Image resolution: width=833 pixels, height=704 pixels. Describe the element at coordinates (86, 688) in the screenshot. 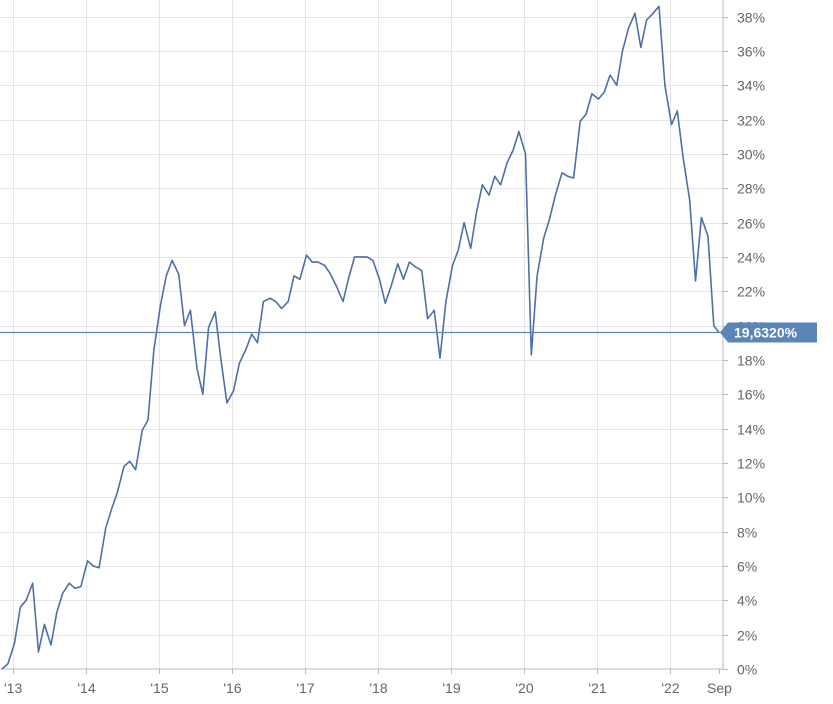

I see `x-tick-label: '14` at that location.